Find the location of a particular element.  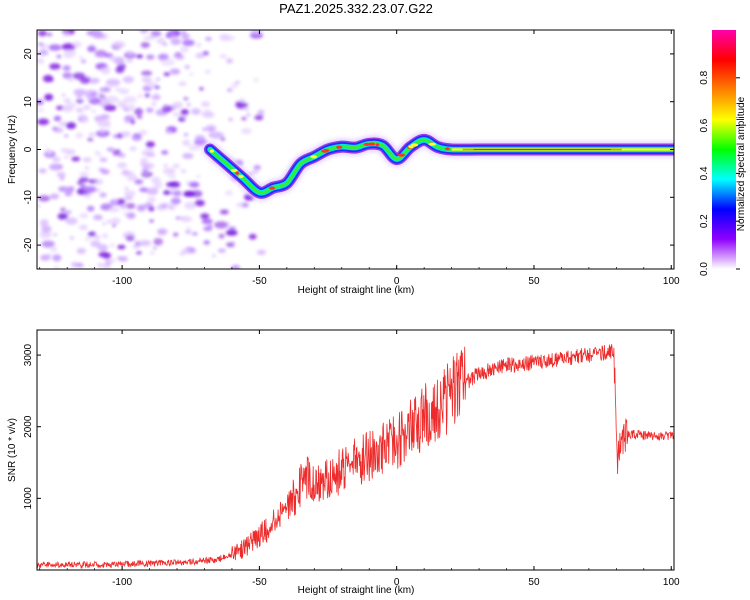

snr-xlabel: Height of straight line (km) is located at coordinates (356, 590).